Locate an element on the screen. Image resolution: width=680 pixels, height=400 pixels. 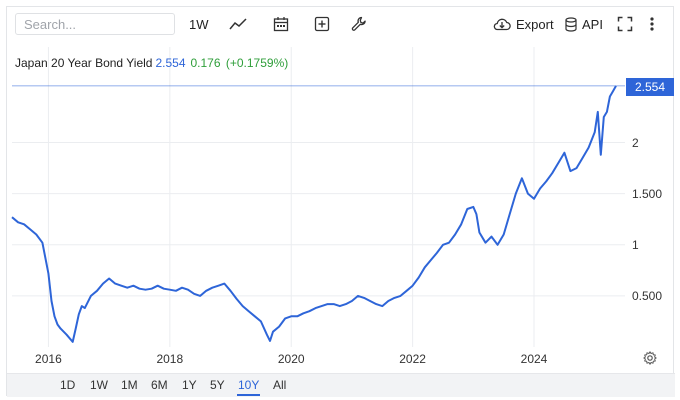
legend-series-name: Japan 20 Year Bond Yield is located at coordinates (84, 63).